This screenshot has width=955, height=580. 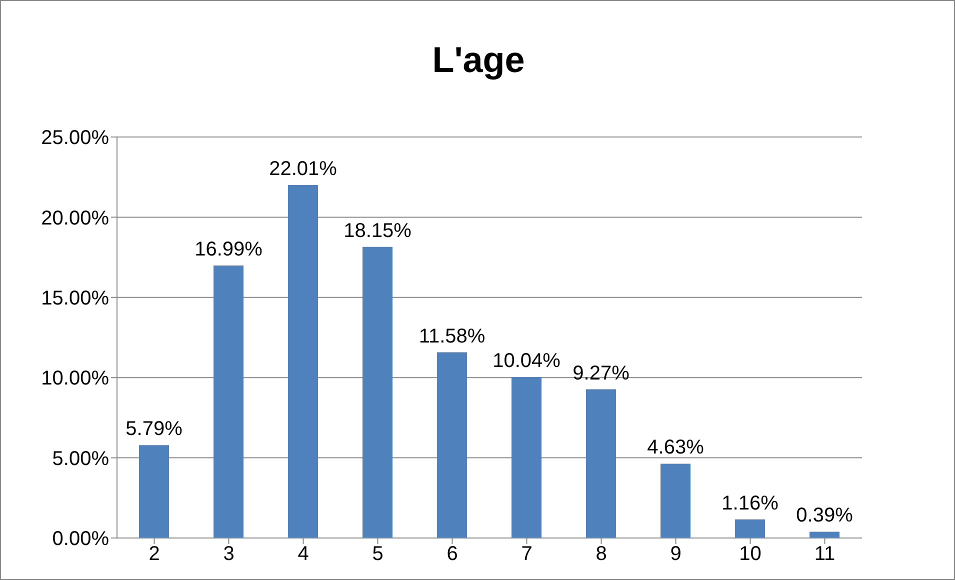 What do you see at coordinates (452, 554) in the screenshot?
I see `x-tick-label: 6` at bounding box center [452, 554].